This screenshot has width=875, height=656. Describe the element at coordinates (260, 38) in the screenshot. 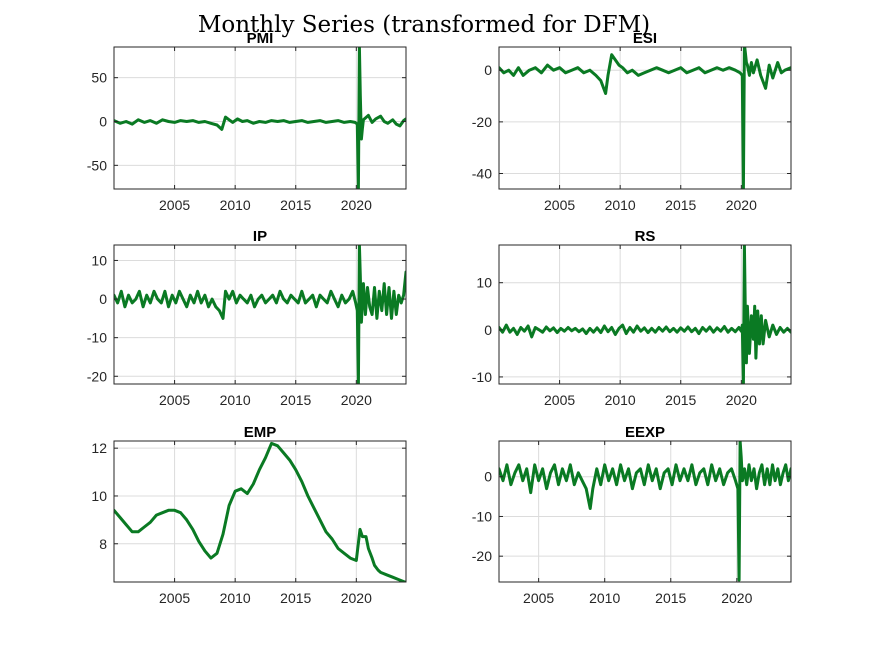

I see `subplot-title: PMI` at that location.